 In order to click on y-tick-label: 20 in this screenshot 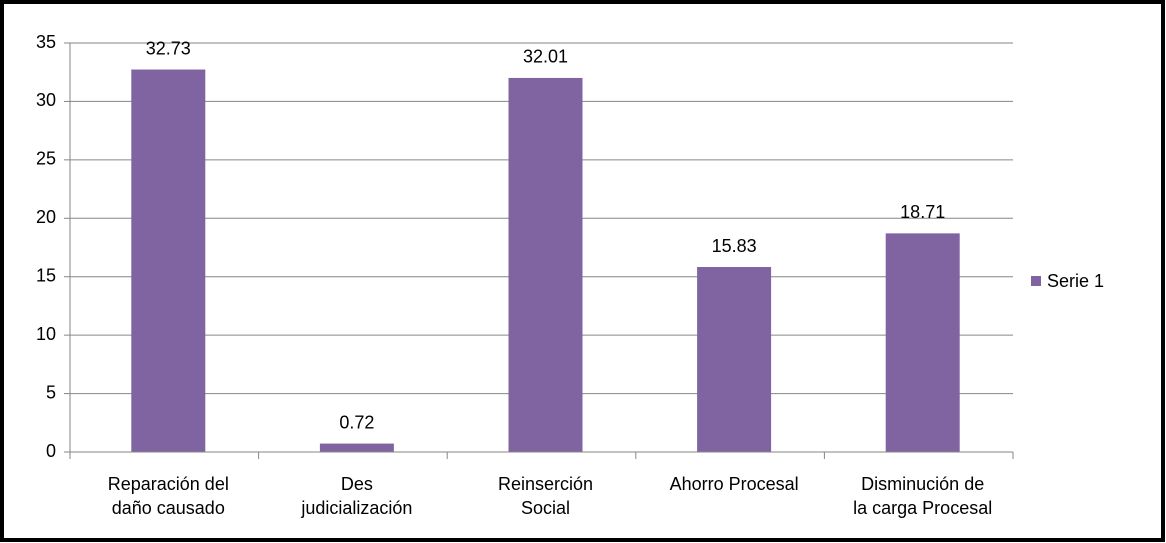, I will do `click(46, 217)`.